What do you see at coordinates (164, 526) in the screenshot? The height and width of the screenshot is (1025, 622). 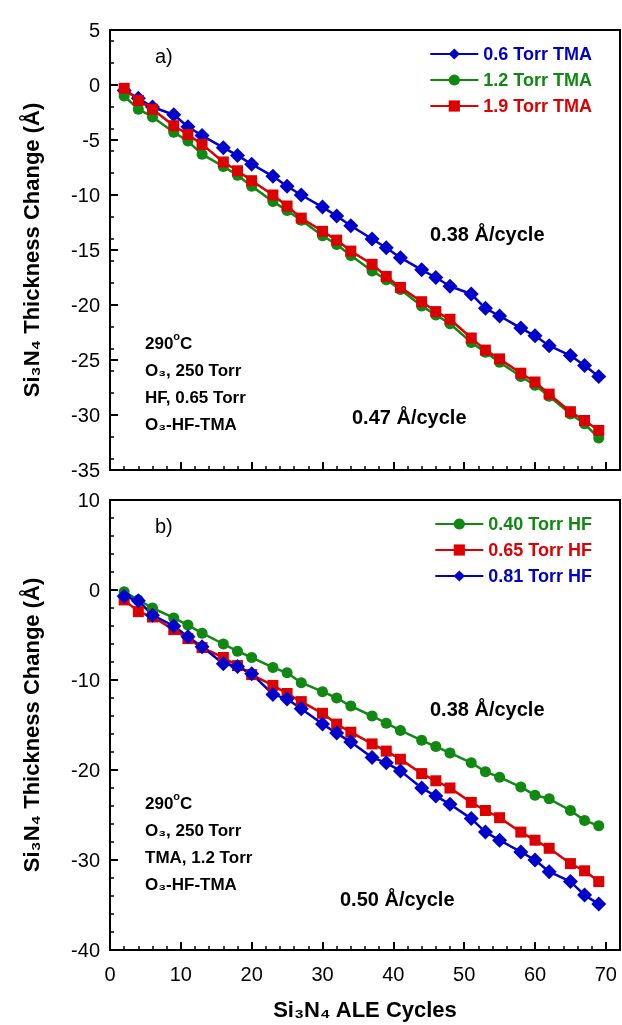 I see `annotation: b)` at bounding box center [164, 526].